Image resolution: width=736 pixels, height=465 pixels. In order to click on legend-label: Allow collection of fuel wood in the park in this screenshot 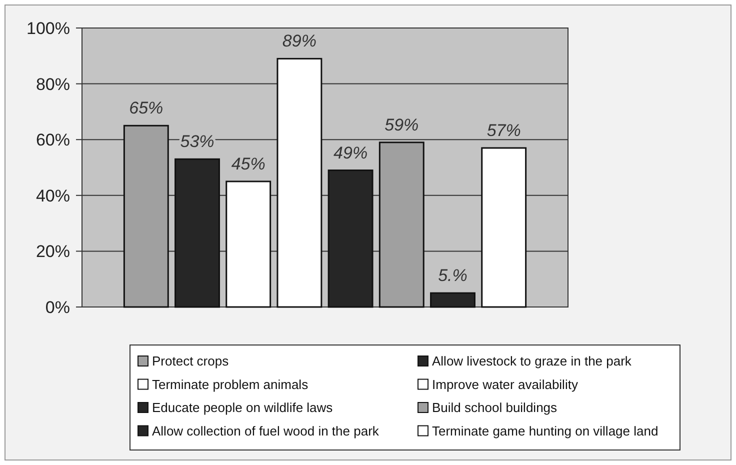, I will do `click(266, 430)`.